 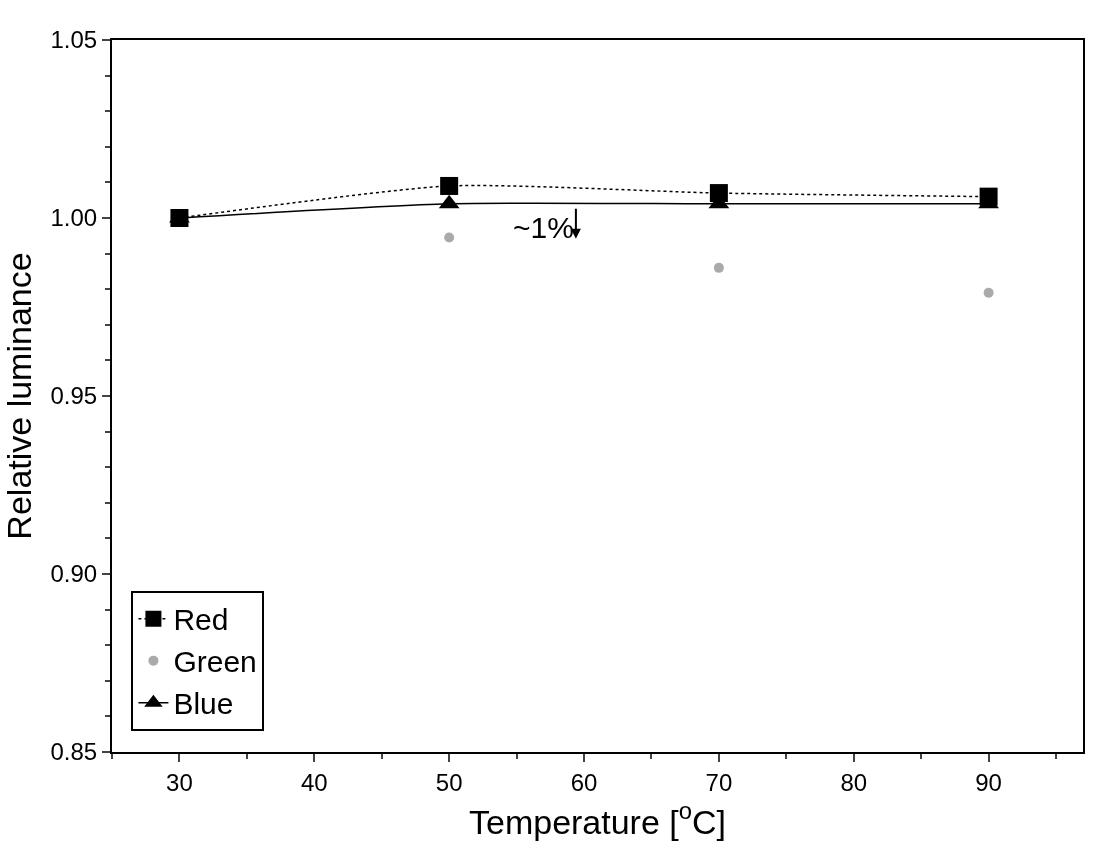 What do you see at coordinates (854, 782) in the screenshot?
I see `x-tick-label: 80` at bounding box center [854, 782].